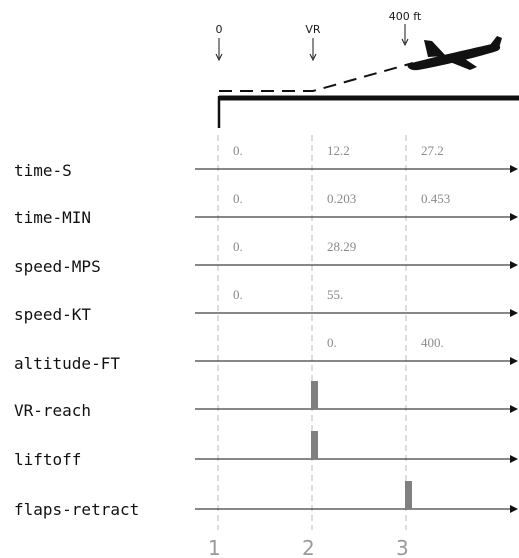 Image resolution: width=519 pixels, height=558 pixels. What do you see at coordinates (435, 198) in the screenshot?
I see `cell-value: 0.453` at bounding box center [435, 198].